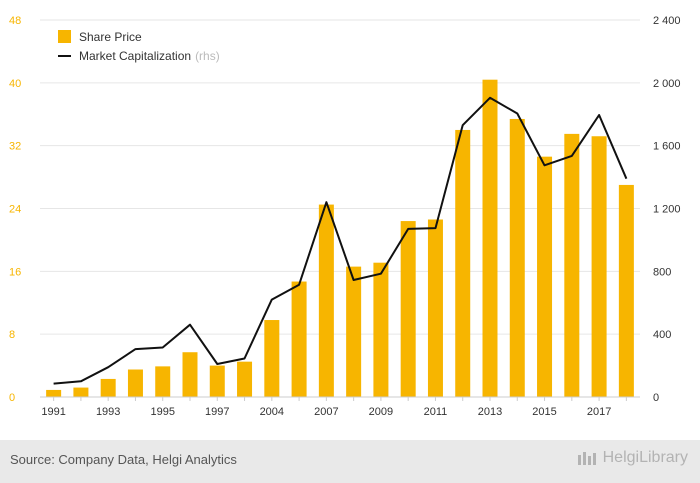 Image resolution: width=700 pixels, height=483 pixels. What do you see at coordinates (12, 335) in the screenshot?
I see `left-tick-label: 8` at bounding box center [12, 335].